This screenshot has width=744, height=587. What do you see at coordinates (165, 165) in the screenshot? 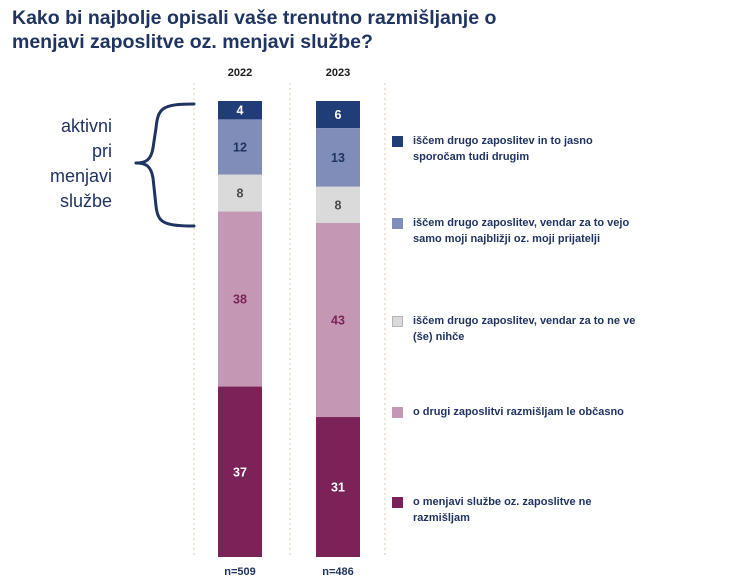
I see `bracket-brace-icon` at bounding box center [165, 165].